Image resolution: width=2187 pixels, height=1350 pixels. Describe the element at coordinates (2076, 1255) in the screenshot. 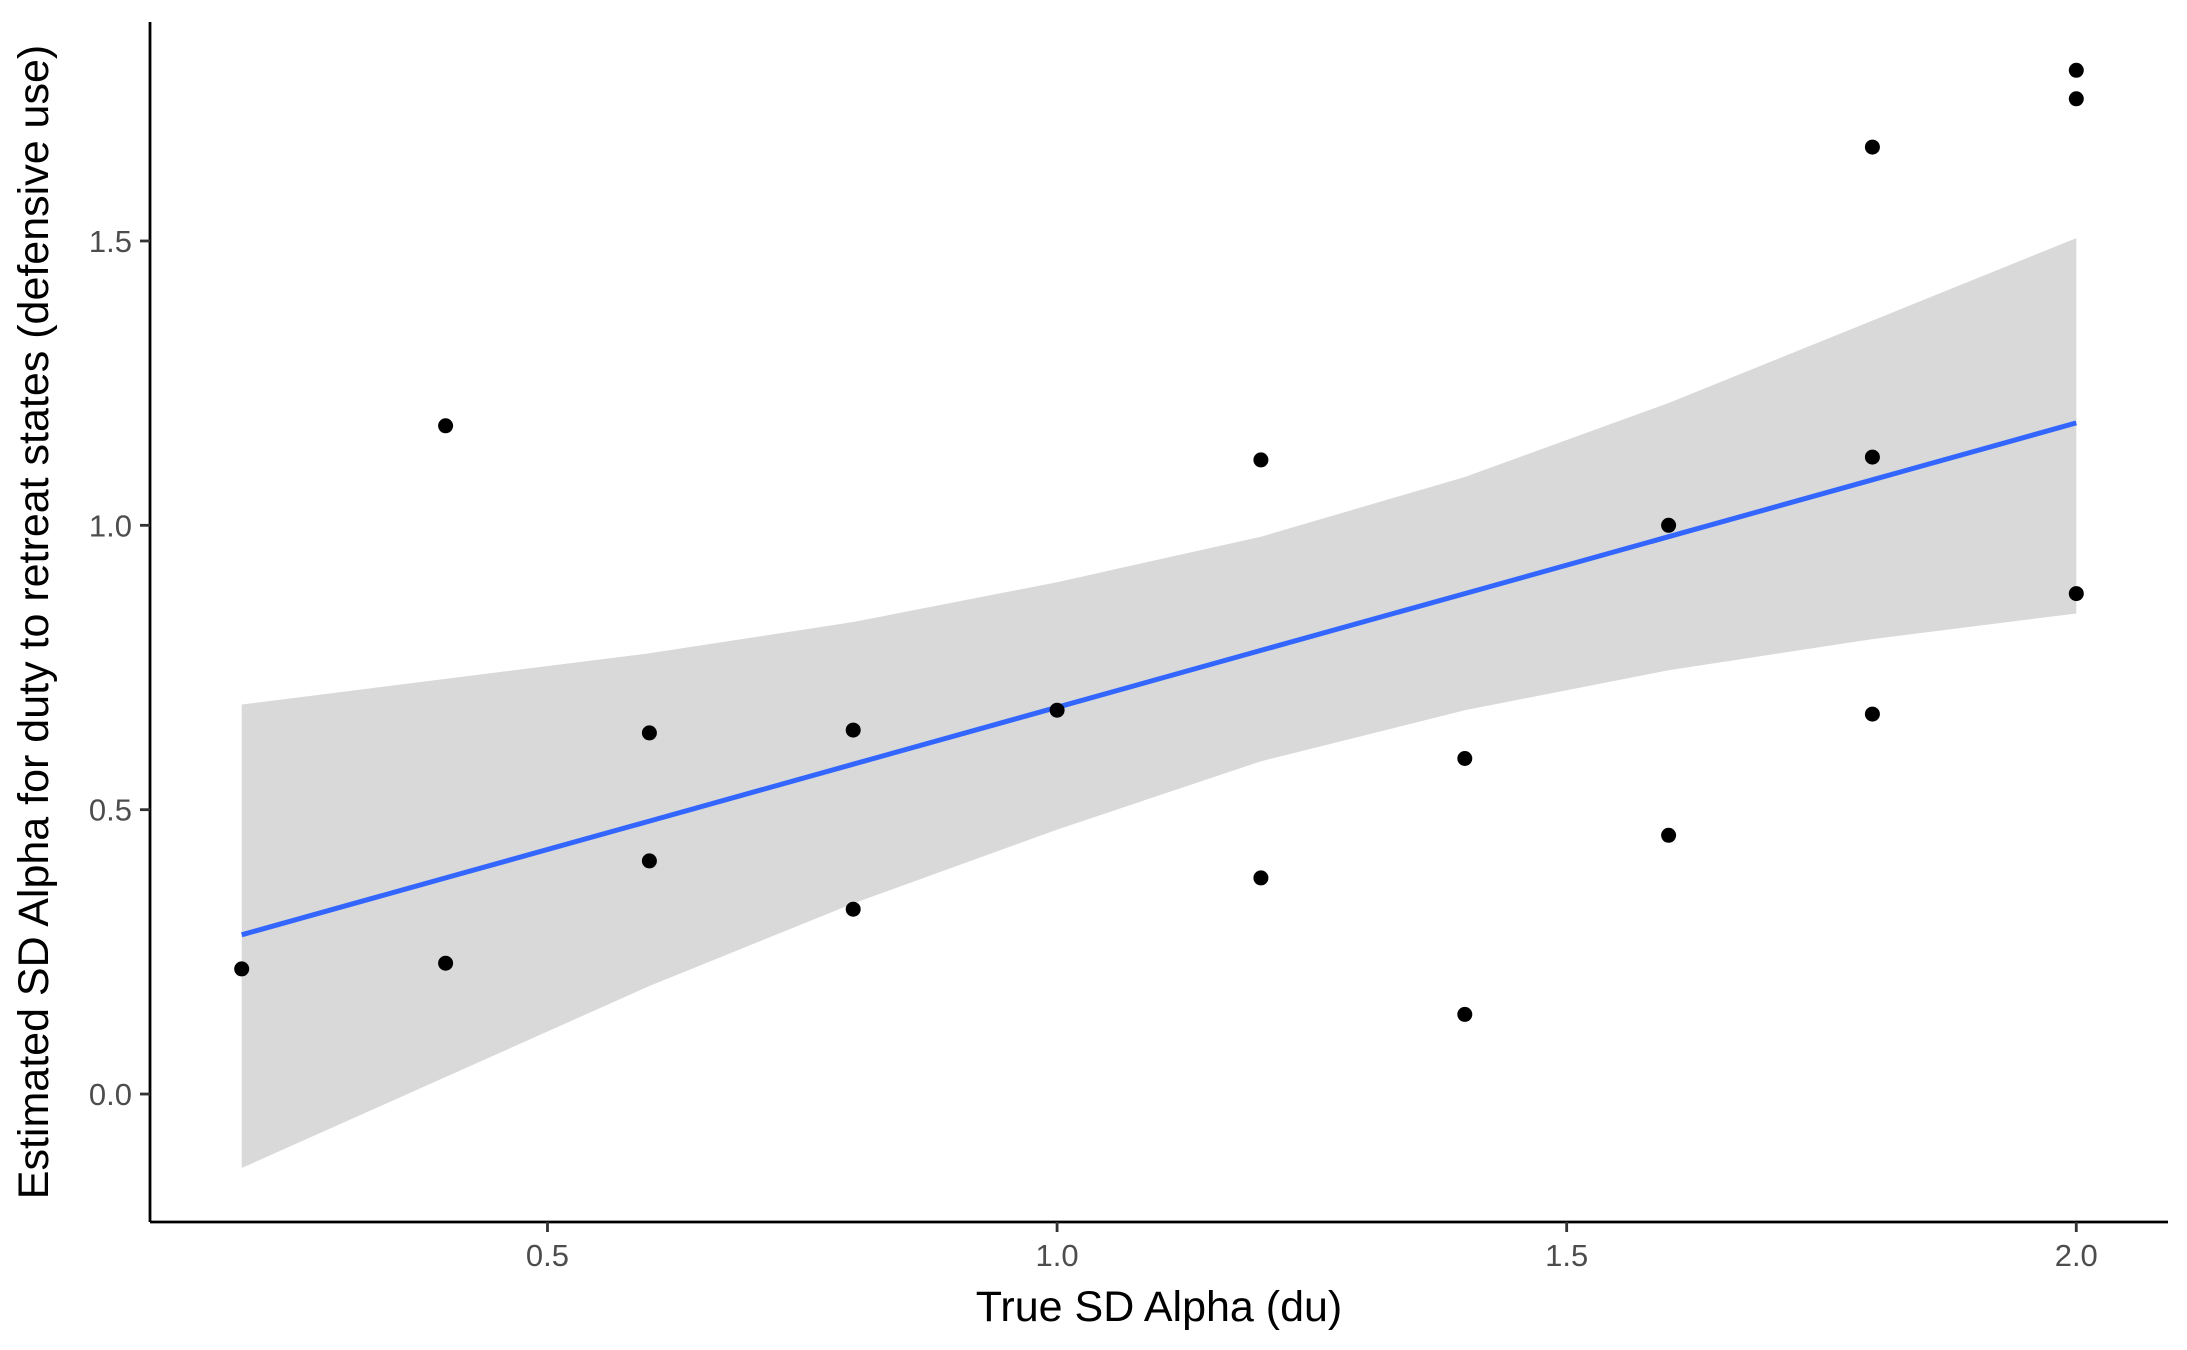

I see `x-tick-label: 2.0` at that location.